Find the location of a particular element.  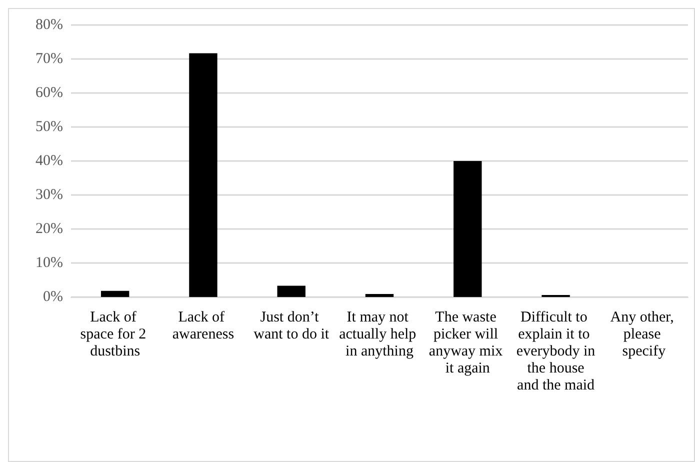

x-tick-label: Just don’t want to do it is located at coordinates (292, 326).